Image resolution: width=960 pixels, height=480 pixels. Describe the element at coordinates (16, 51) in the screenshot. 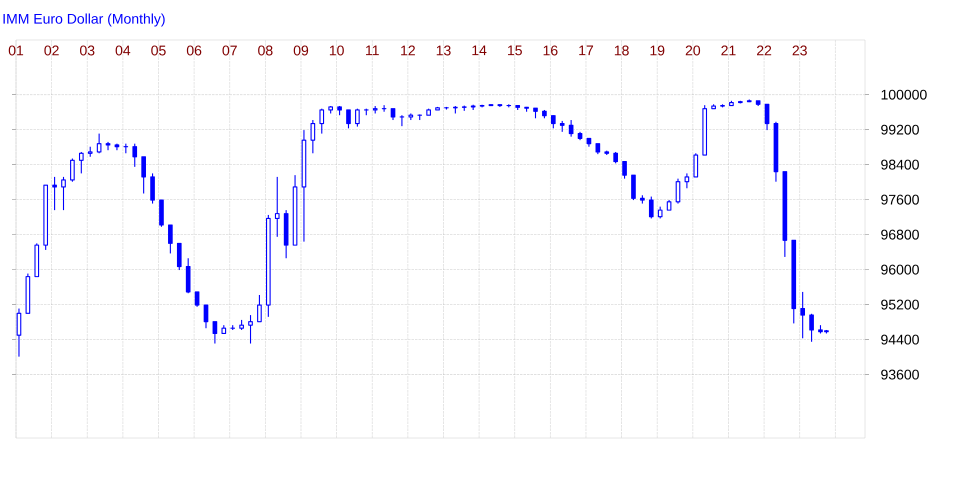

I see `x-tick-label: 01` at that location.